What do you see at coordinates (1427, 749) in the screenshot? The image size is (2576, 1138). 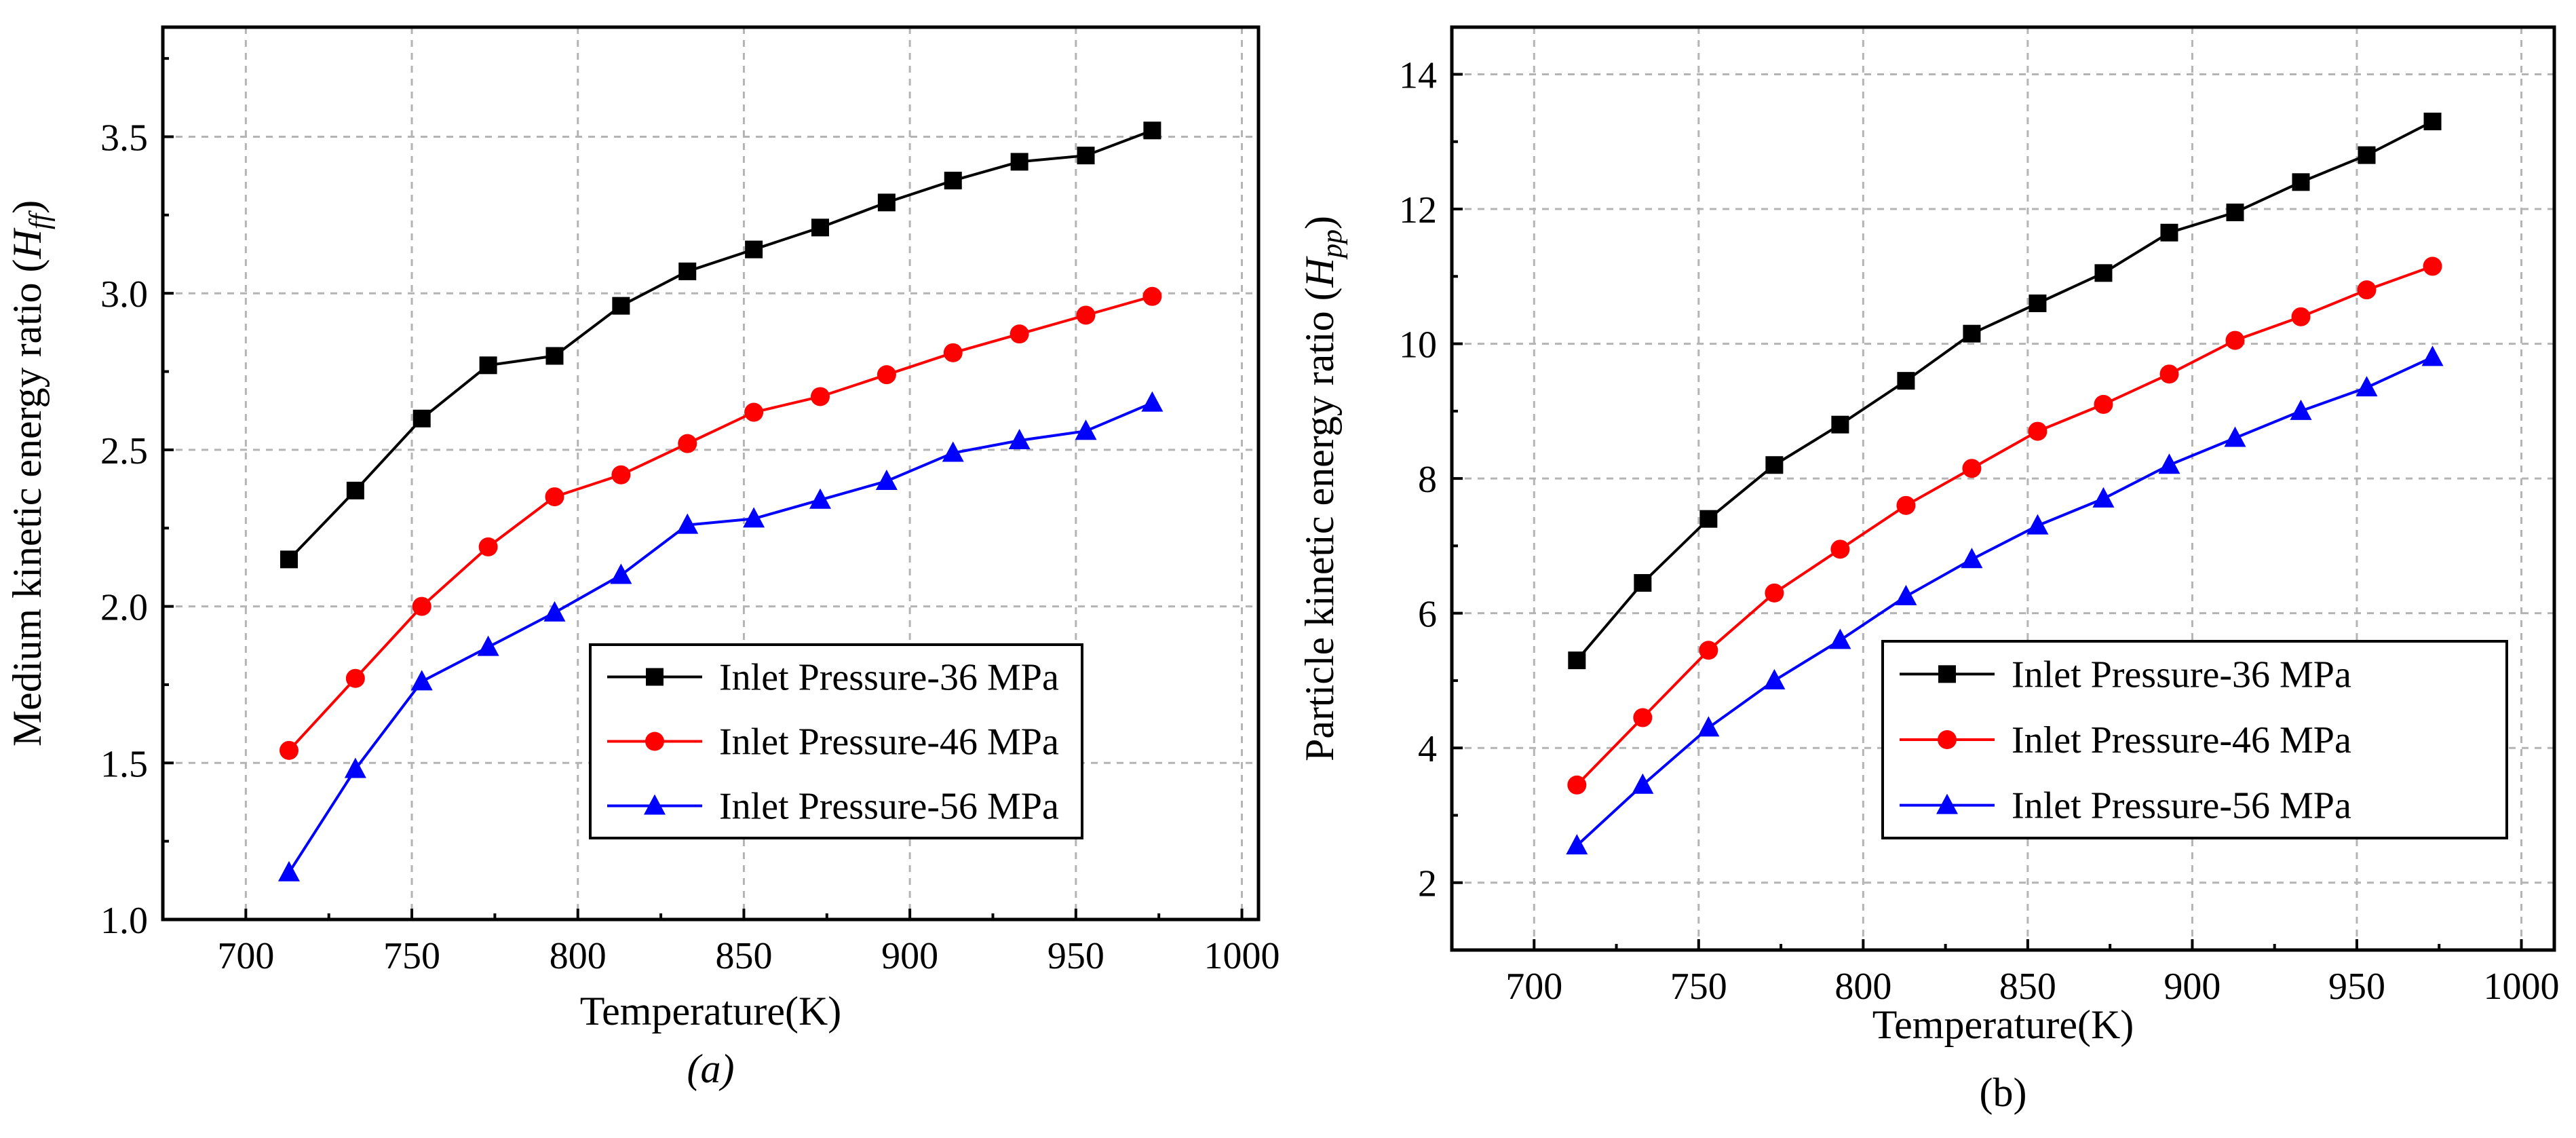 I see `y-tick-label: 4` at bounding box center [1427, 749].